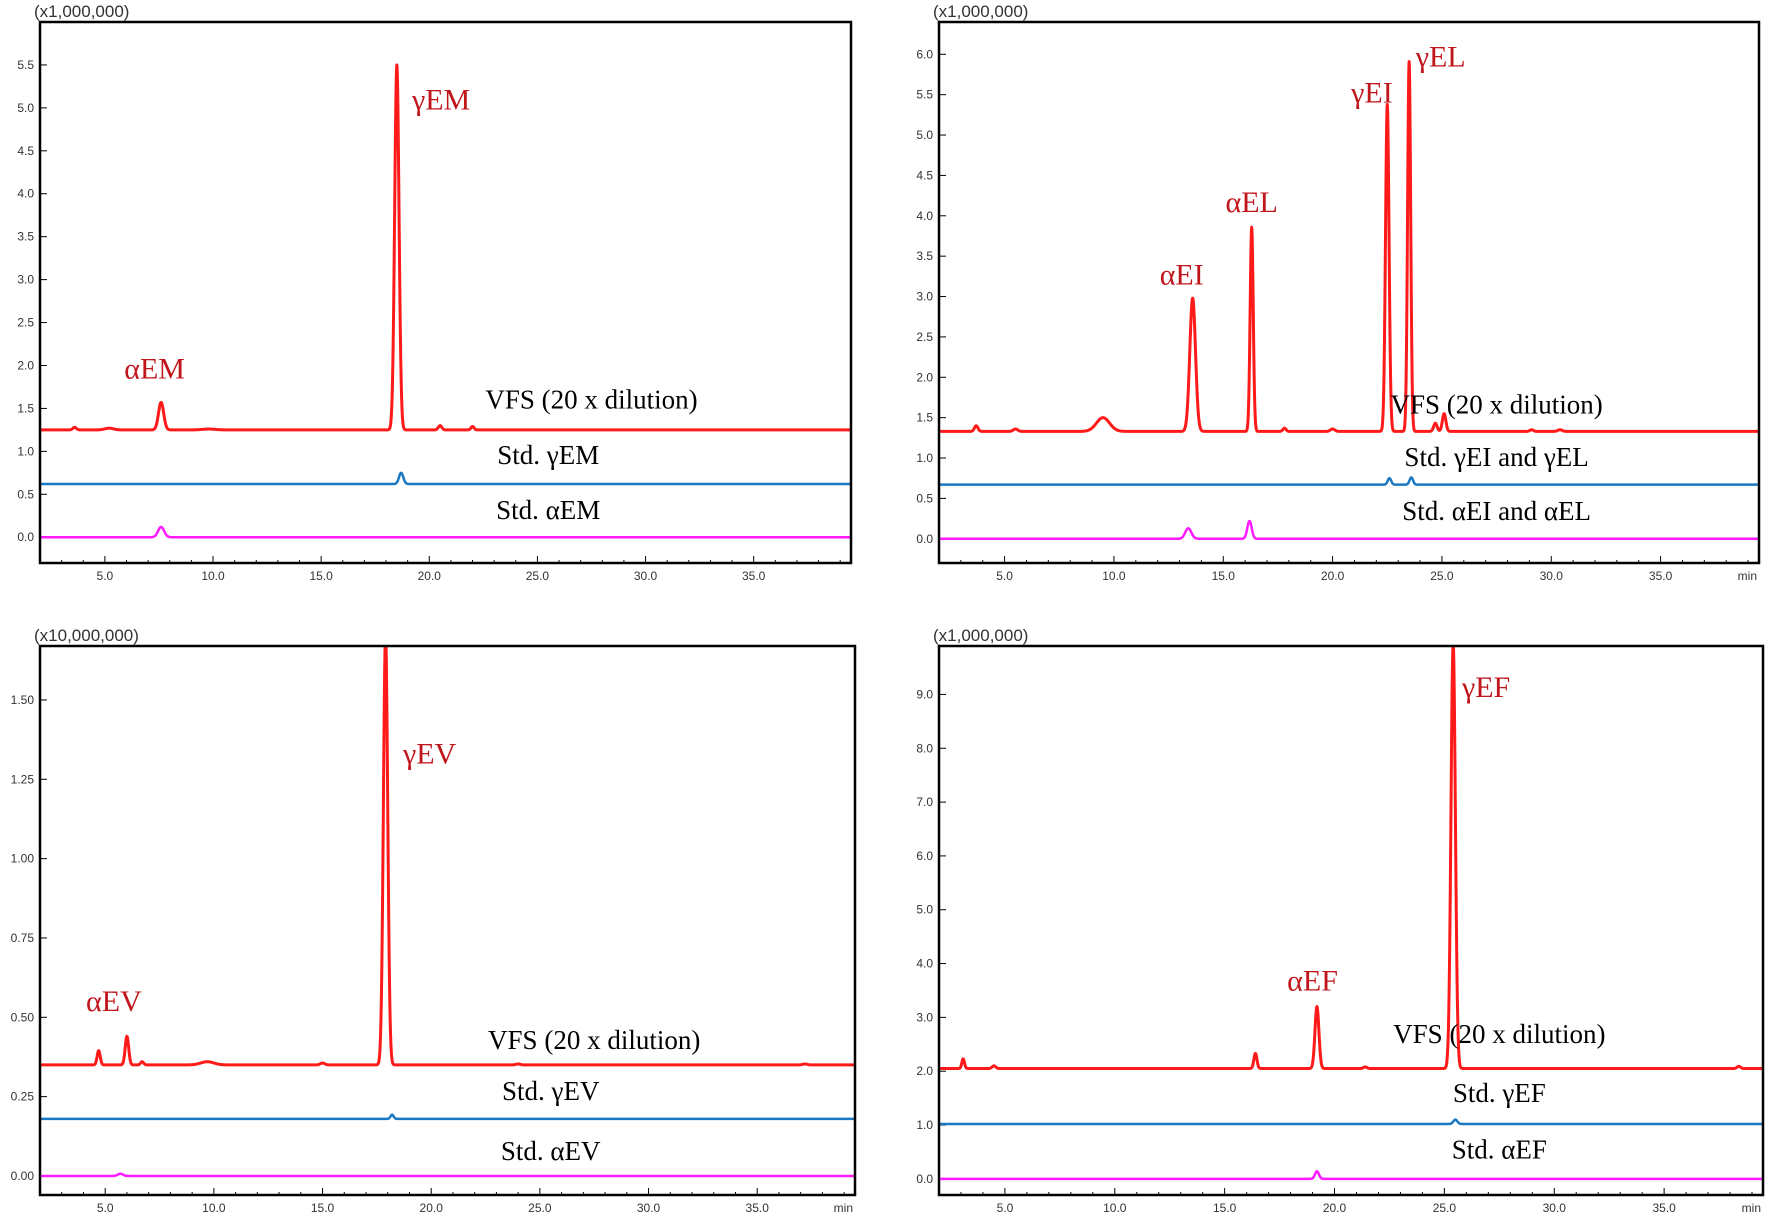 This screenshot has width=1772, height=1225. What do you see at coordinates (1499, 1093) in the screenshot?
I see `trace-label-std_gamma: Std. γEF` at bounding box center [1499, 1093].